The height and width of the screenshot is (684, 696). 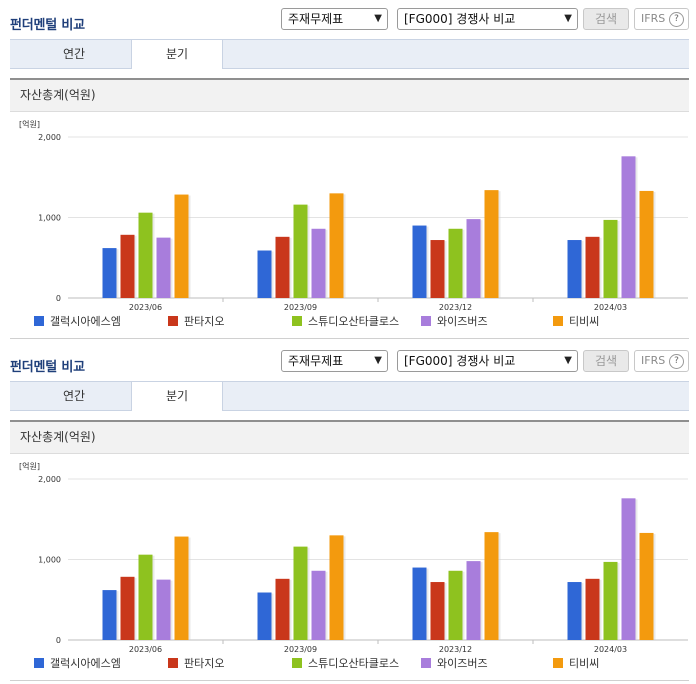 What do you see at coordinates (300, 307) in the screenshot?
I see `x-tick-label: 2023/09` at bounding box center [300, 307].